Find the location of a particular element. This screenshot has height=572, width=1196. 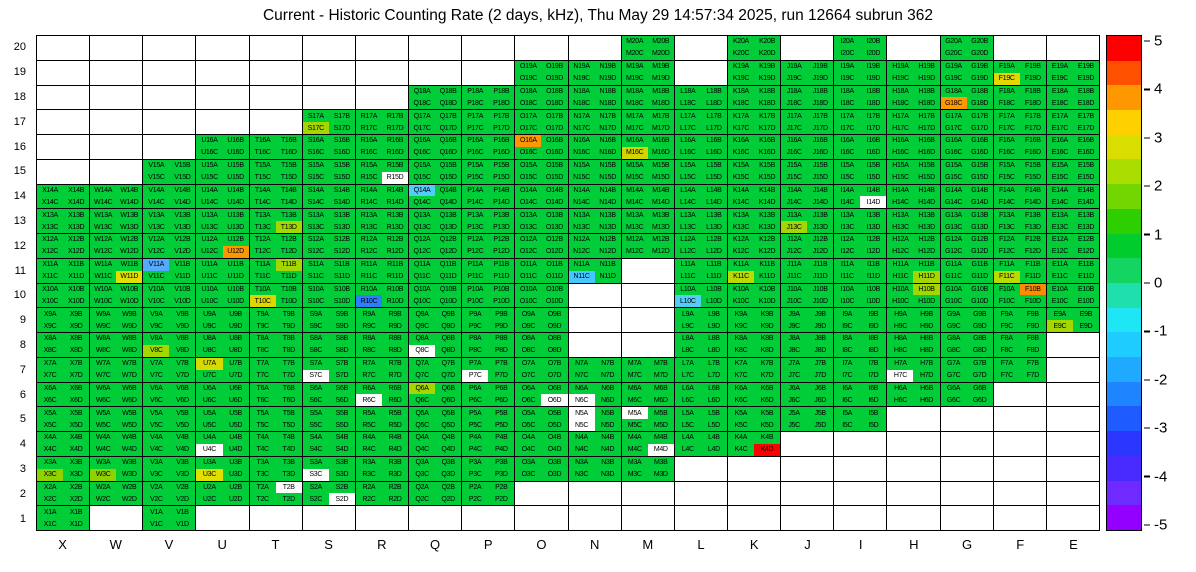

cell-quadrant: X8B is located at coordinates (76, 339).